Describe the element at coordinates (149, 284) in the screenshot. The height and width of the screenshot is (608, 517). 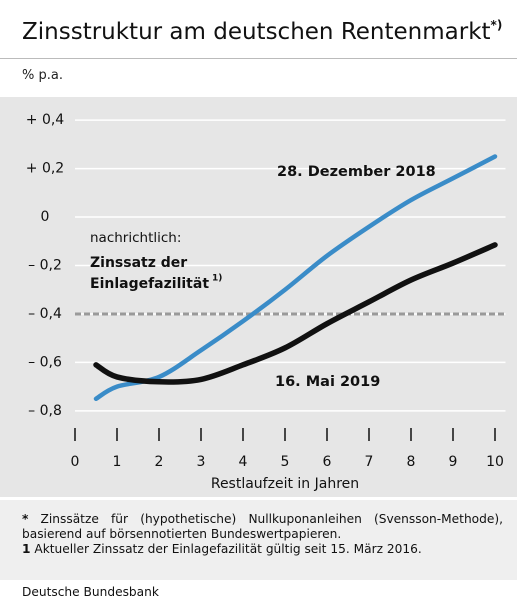
I see `reference-label: Einlagefazilität` at that location.